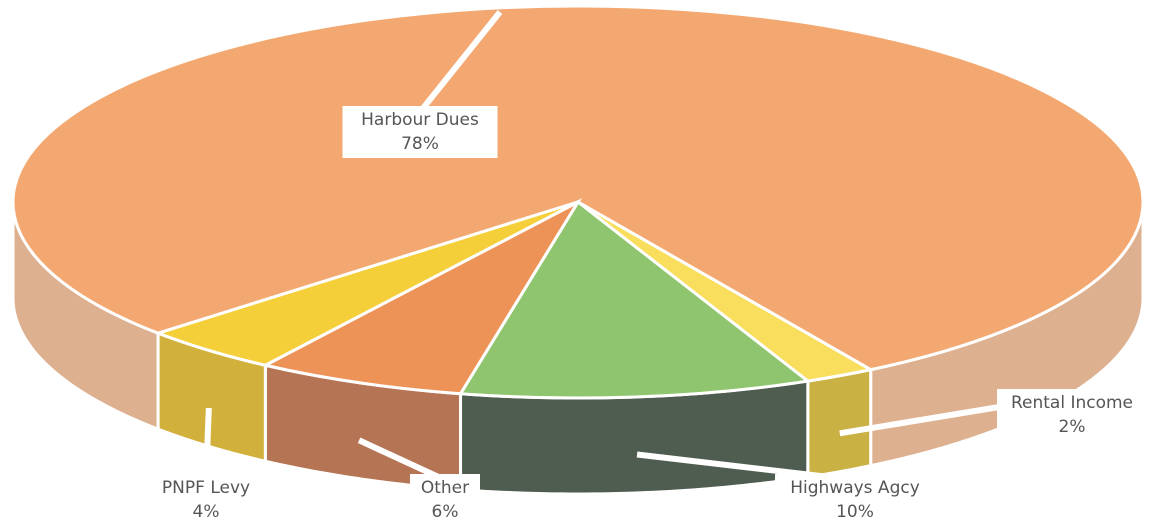  Describe the element at coordinates (420, 144) in the screenshot. I see `value-label: 78%` at that location.